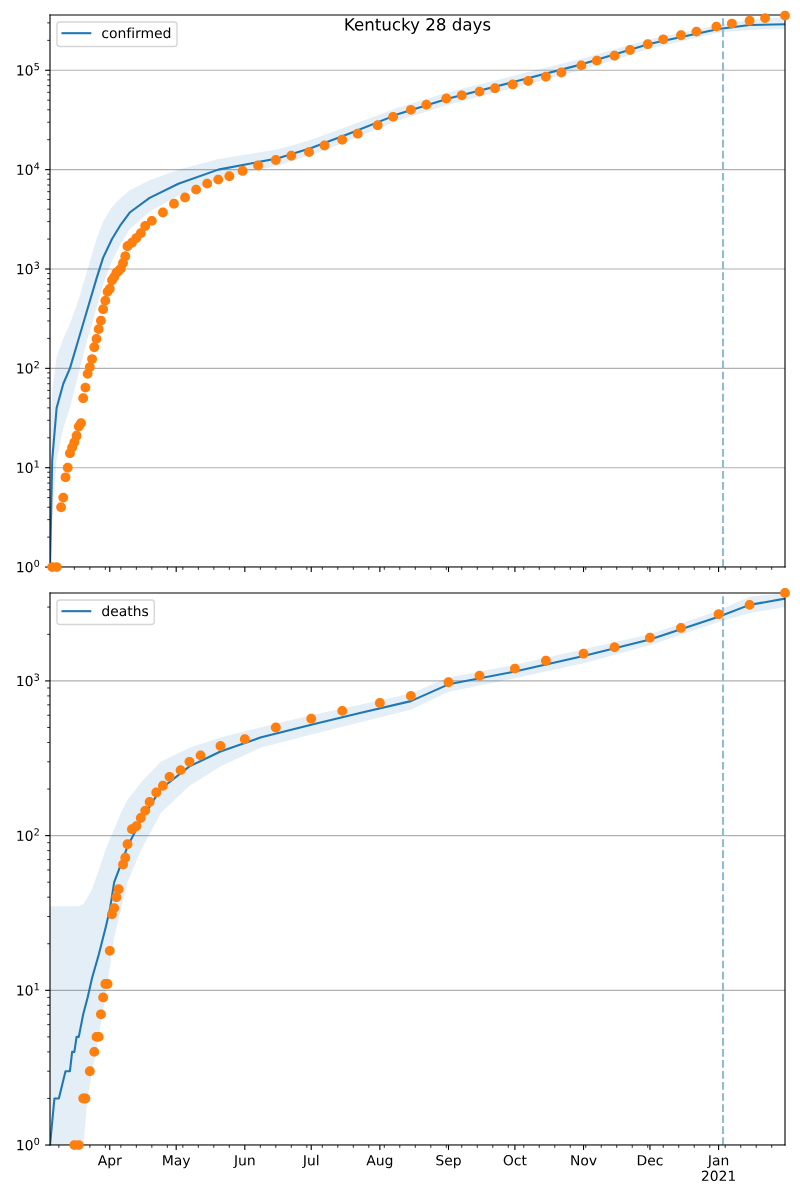 The height and width of the screenshot is (1200, 800). Describe the element at coordinates (448, 1162) in the screenshot. I see `x-tick-label: Sep` at that location.